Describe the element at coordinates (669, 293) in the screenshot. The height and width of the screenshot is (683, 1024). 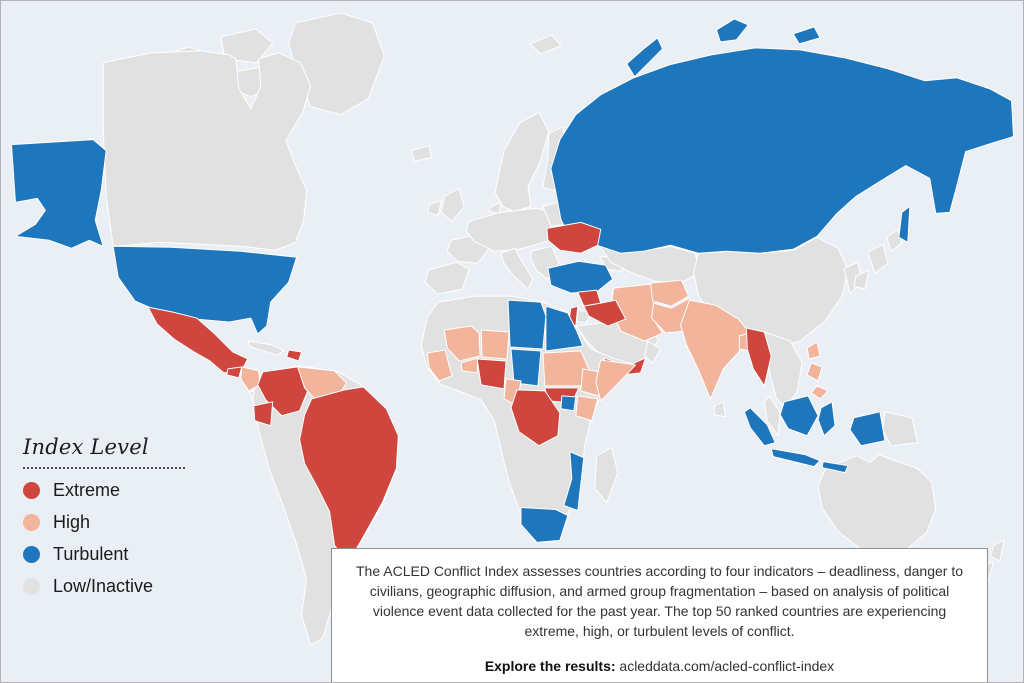
I see `country-afghanistan` at that location.